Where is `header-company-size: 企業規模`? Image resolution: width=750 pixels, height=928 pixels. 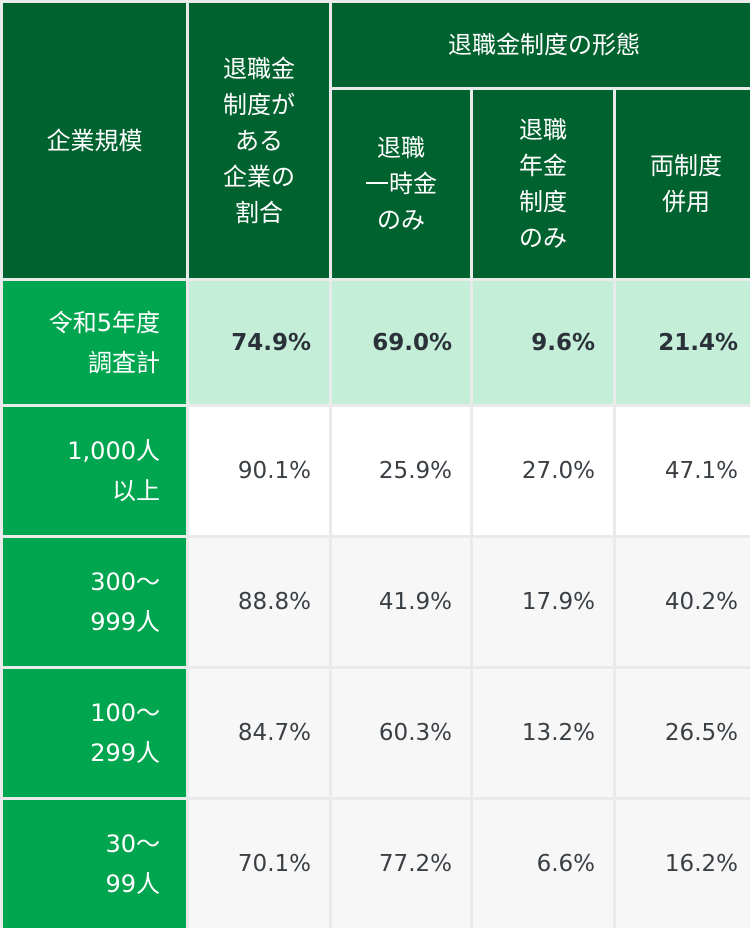
header-company-size: 企業規模 is located at coordinates (94, 140).